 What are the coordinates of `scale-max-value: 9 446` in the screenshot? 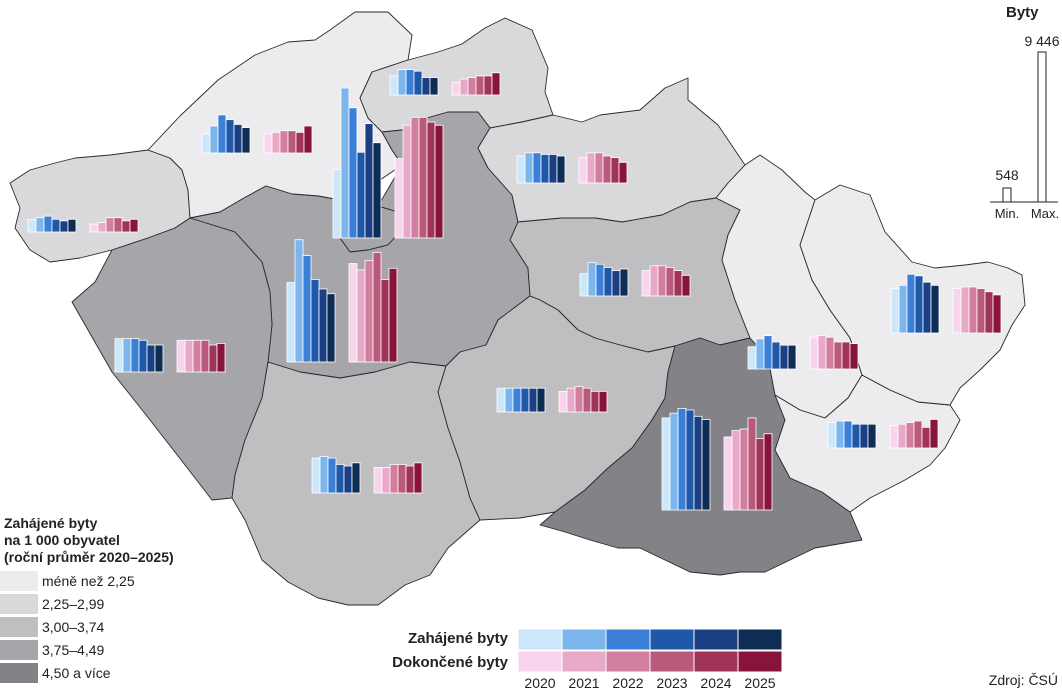 It's located at (1041, 41).